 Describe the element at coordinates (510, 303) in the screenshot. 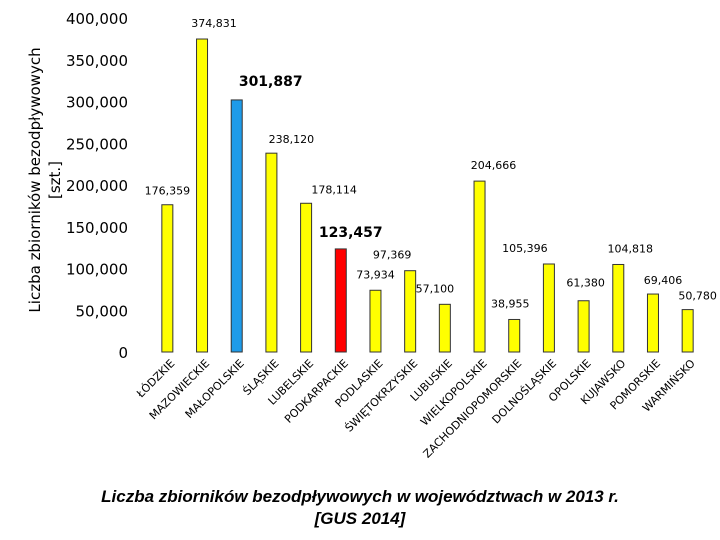

I see `data-label: 38,955` at that location.